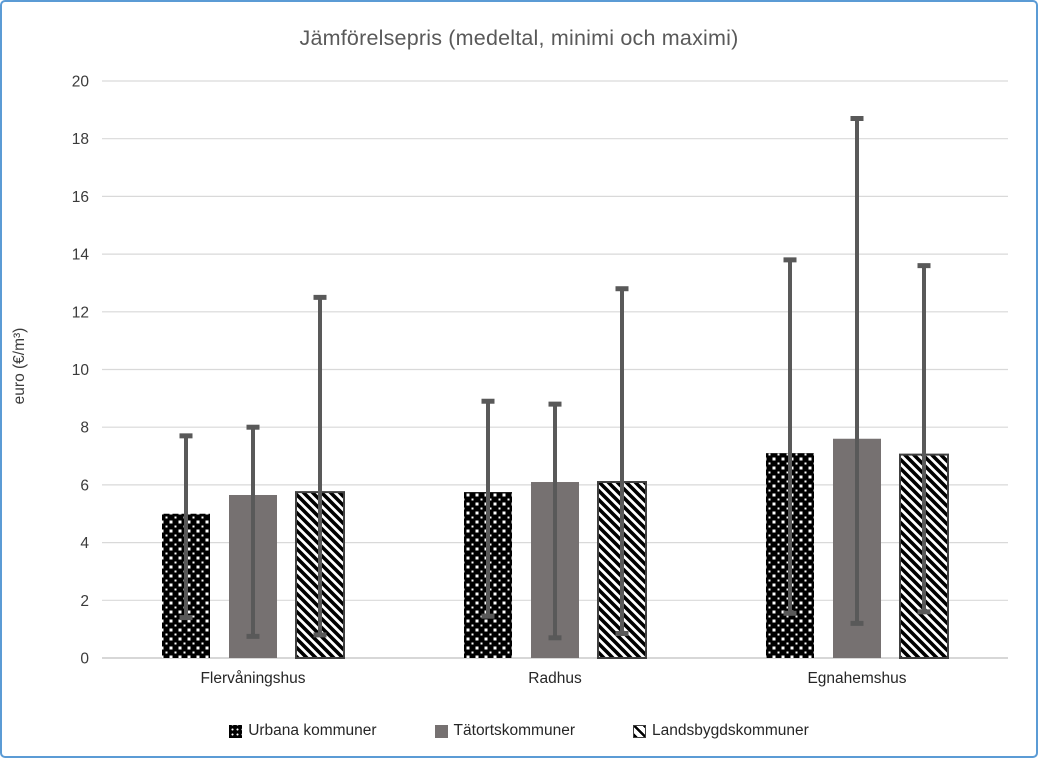  Describe the element at coordinates (80, 139) in the screenshot. I see `y-tick-label: 18` at that location.